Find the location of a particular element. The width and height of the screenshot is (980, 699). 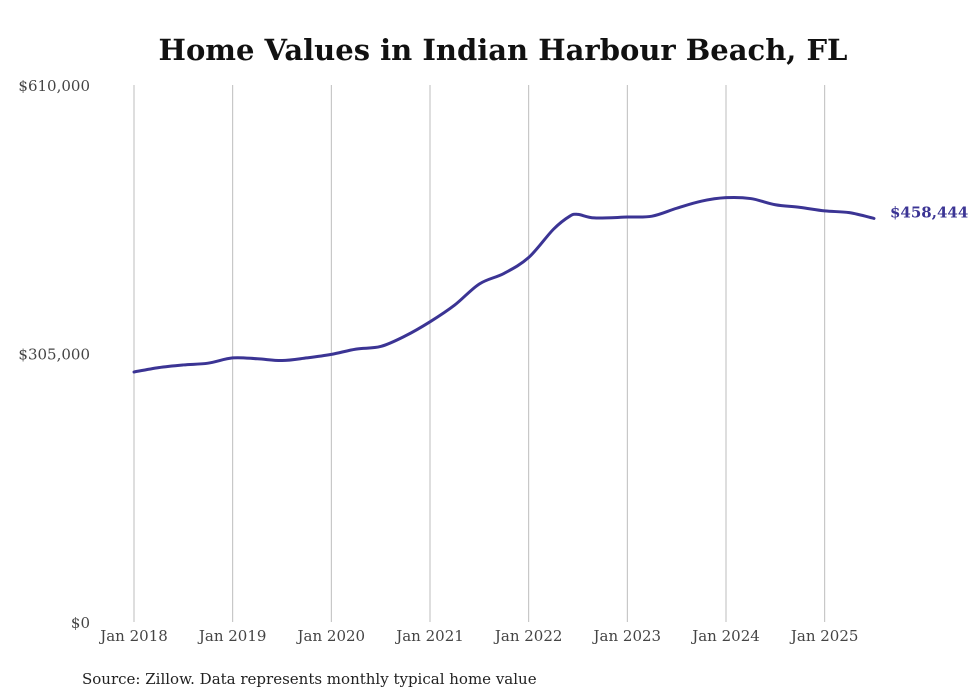

x-tick-label-5: Jan 2023 is located at coordinates (627, 636).